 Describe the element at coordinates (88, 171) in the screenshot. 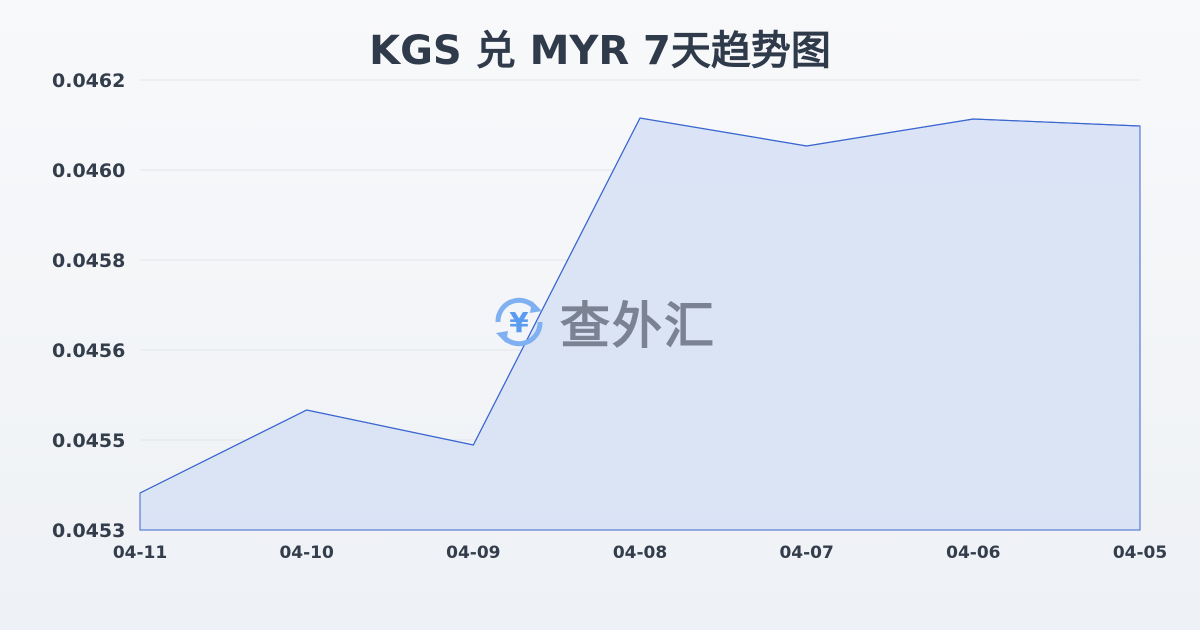

I see `y-tick-label: 0.0460` at that location.